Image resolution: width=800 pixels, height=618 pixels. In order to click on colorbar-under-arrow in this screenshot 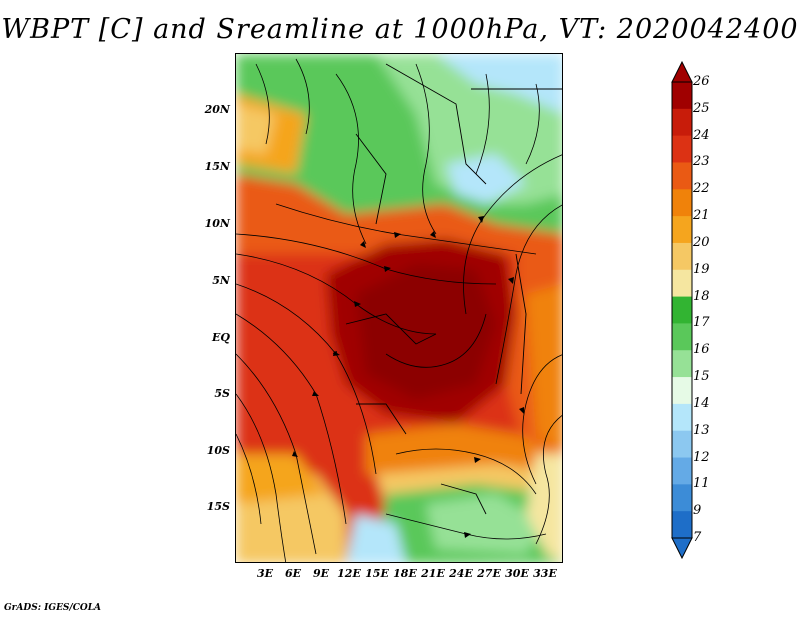, I will do `click(682, 548)`.